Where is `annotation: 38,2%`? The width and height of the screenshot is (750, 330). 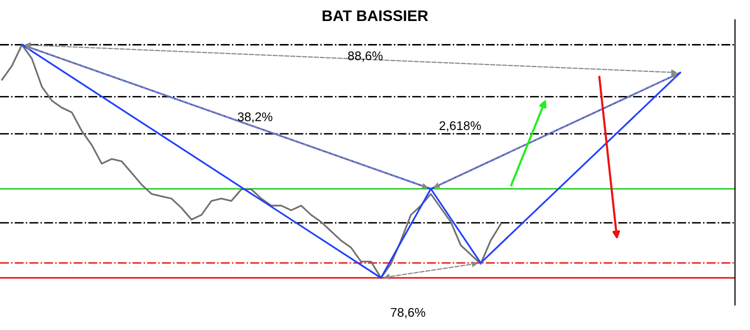
annotation: 38,2% is located at coordinates (255, 117).